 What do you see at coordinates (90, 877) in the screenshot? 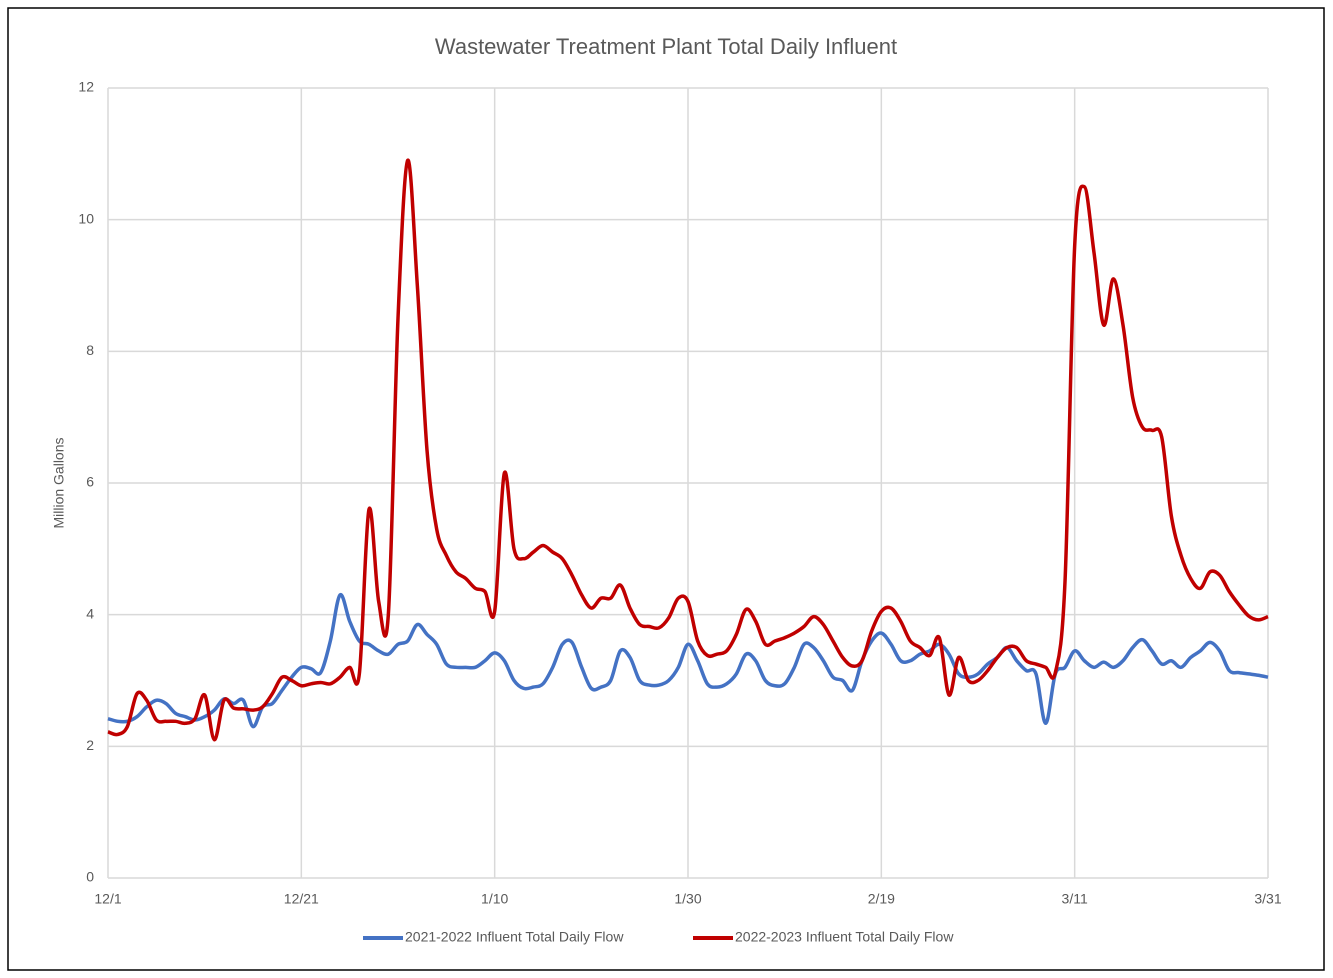
I see `y-tick-label: 0` at bounding box center [90, 877].